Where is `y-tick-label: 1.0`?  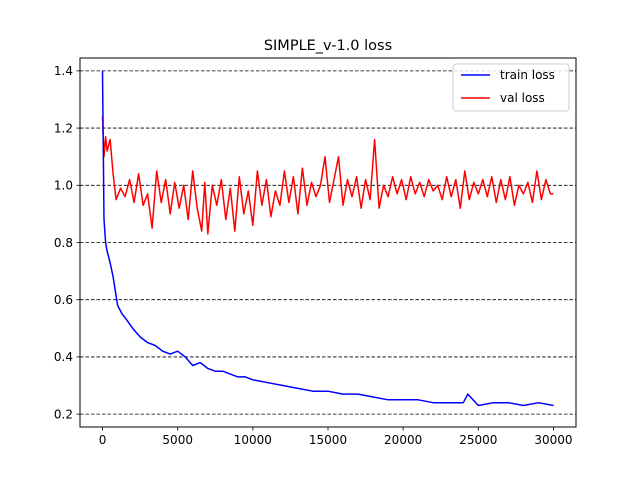 y-tick-label: 1.0 is located at coordinates (63, 186).